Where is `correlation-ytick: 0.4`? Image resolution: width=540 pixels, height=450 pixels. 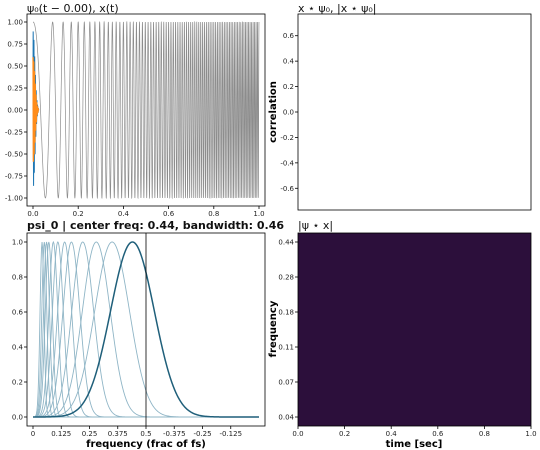 correlation-ytick: 0.4 is located at coordinates (289, 62).